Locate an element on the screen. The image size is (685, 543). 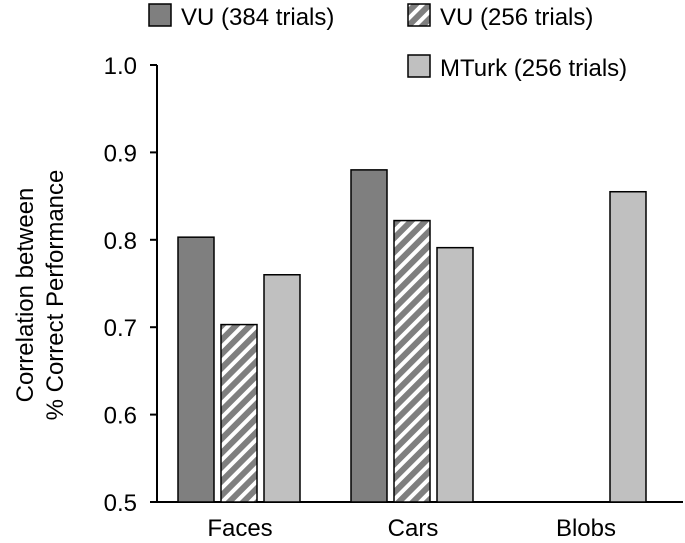
y-tick-label: 0.6 is located at coordinates (120, 416).